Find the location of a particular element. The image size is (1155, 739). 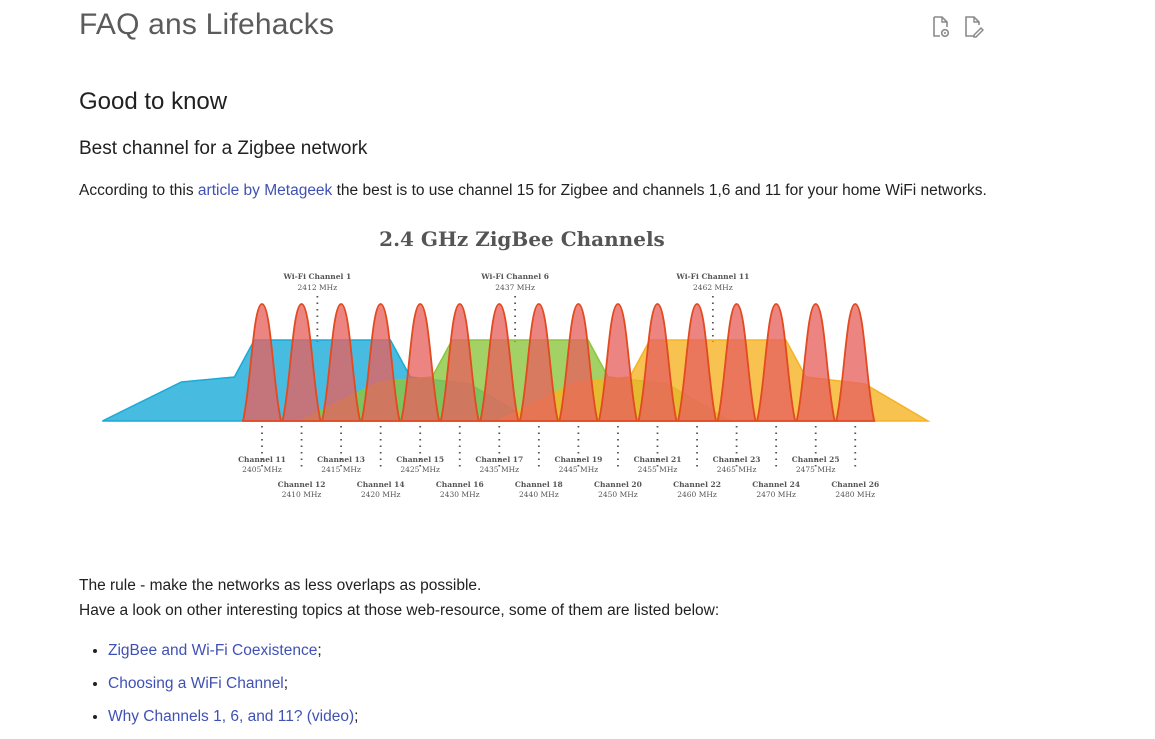

zigbee-channel-freq: 2470 MHz is located at coordinates (776, 494).